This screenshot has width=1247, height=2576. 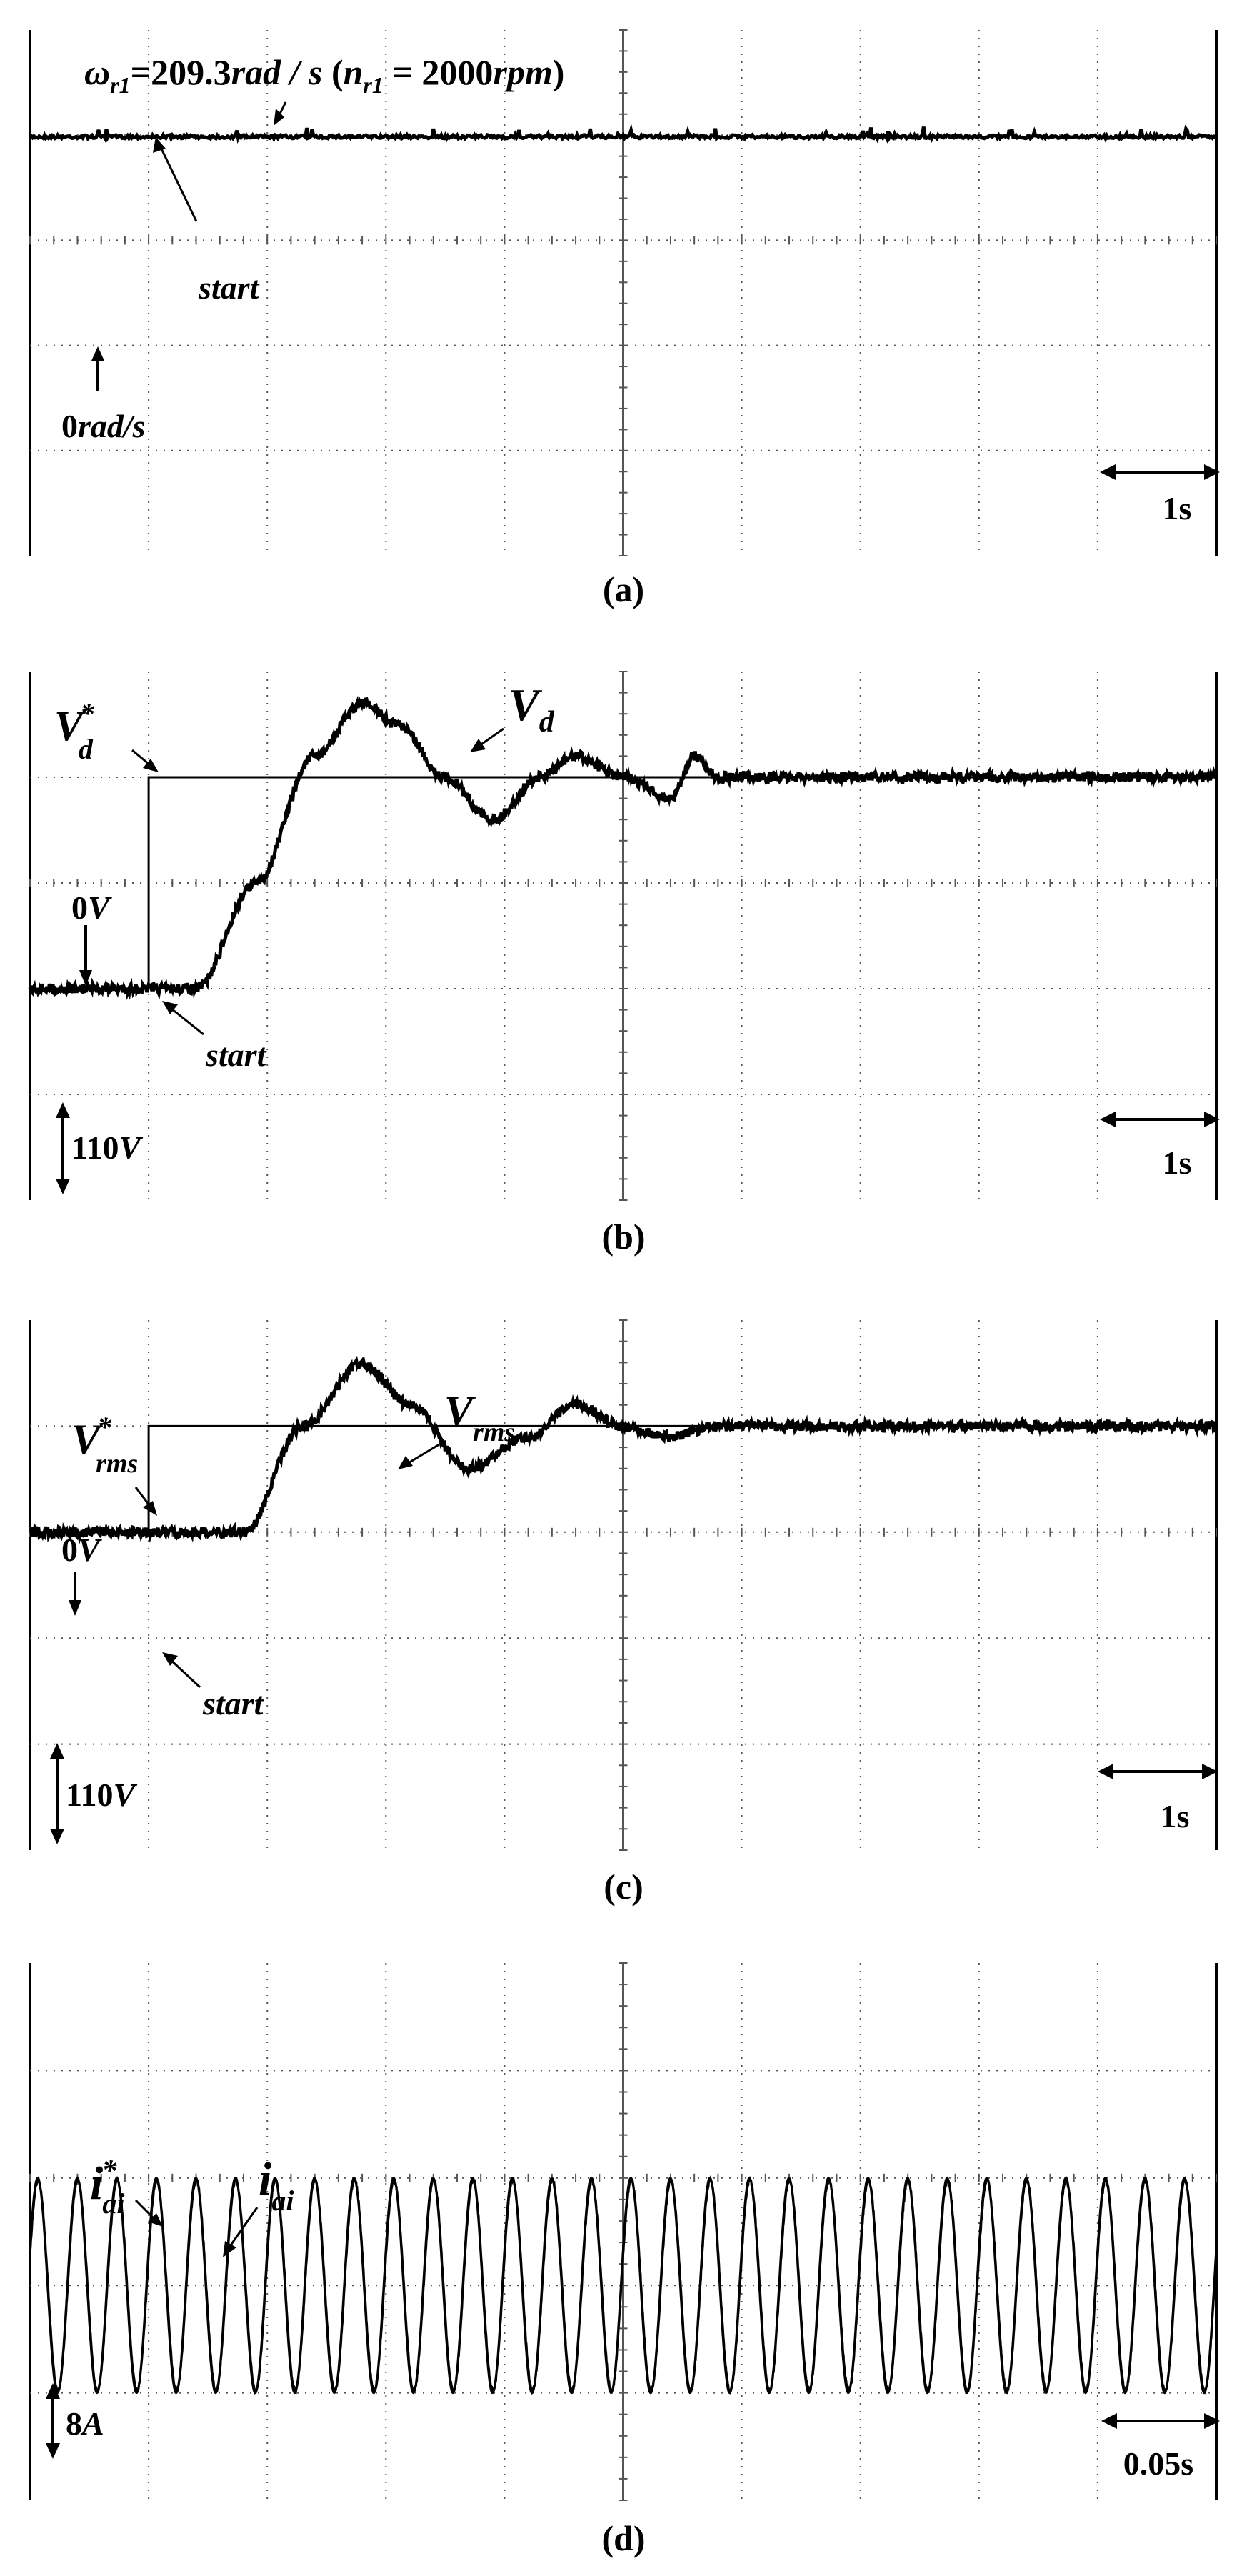 I want to click on panel-b-volt-scale-label: 110V, so click(x=107, y=1147).